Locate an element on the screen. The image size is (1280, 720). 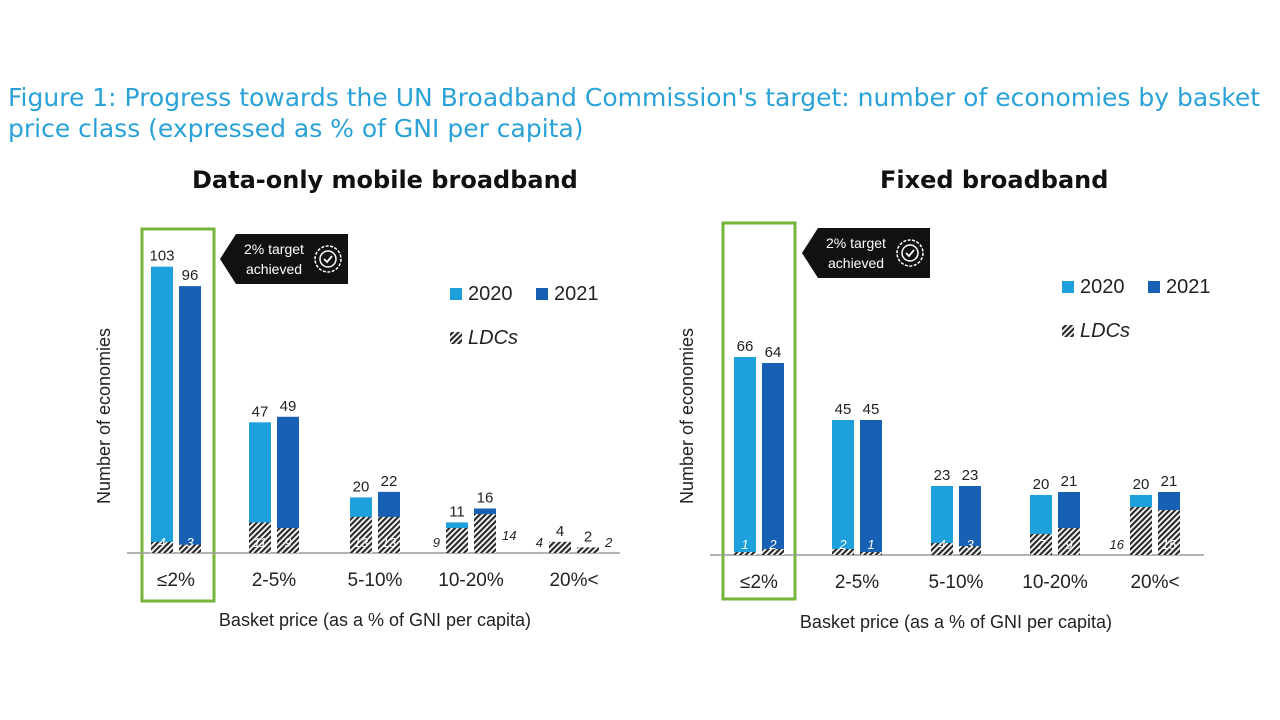
data-label: 11 is located at coordinates (457, 511).